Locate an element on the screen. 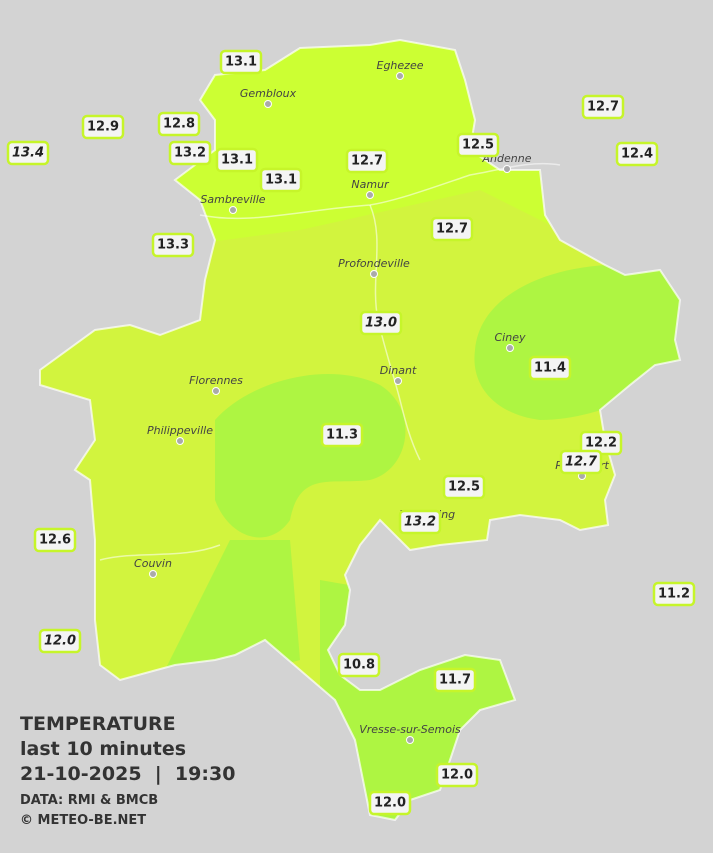  station-value: 10.8 is located at coordinates (359, 665).